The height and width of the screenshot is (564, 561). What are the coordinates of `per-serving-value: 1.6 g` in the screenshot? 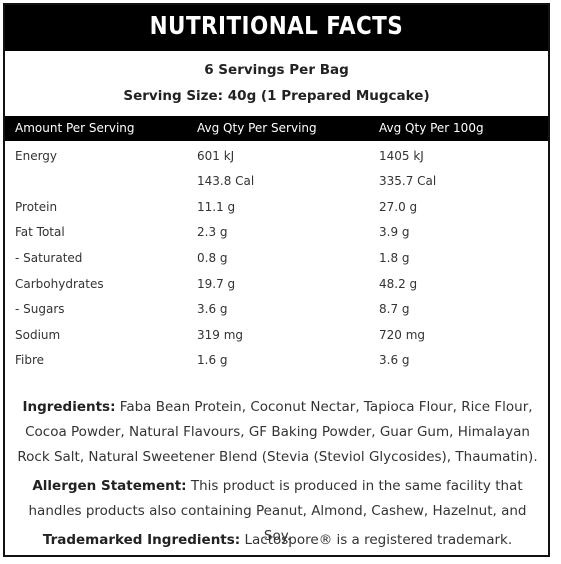 It's located at (212, 360).